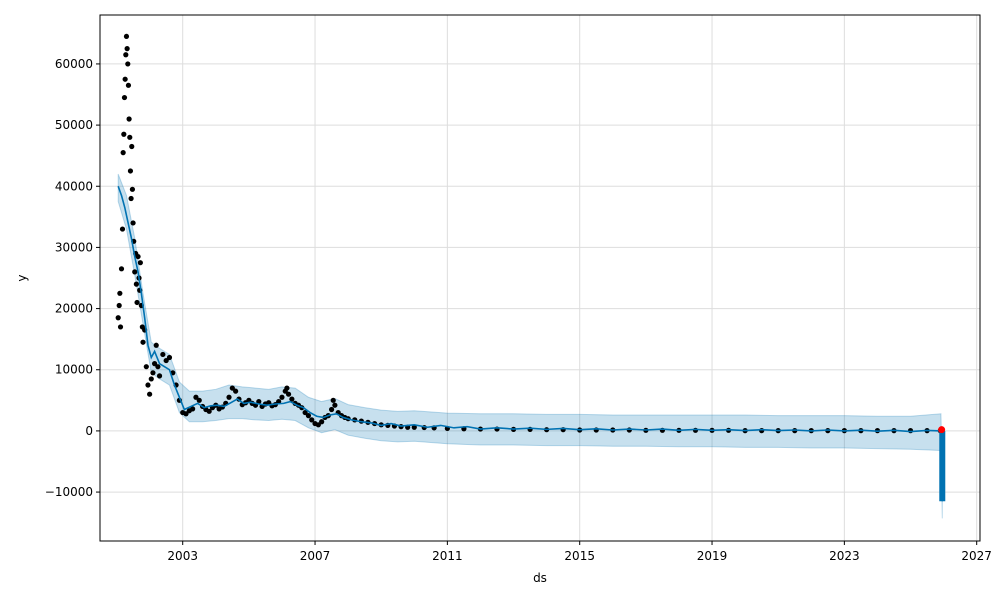  I want to click on highlight-layer, so click(942, 430).